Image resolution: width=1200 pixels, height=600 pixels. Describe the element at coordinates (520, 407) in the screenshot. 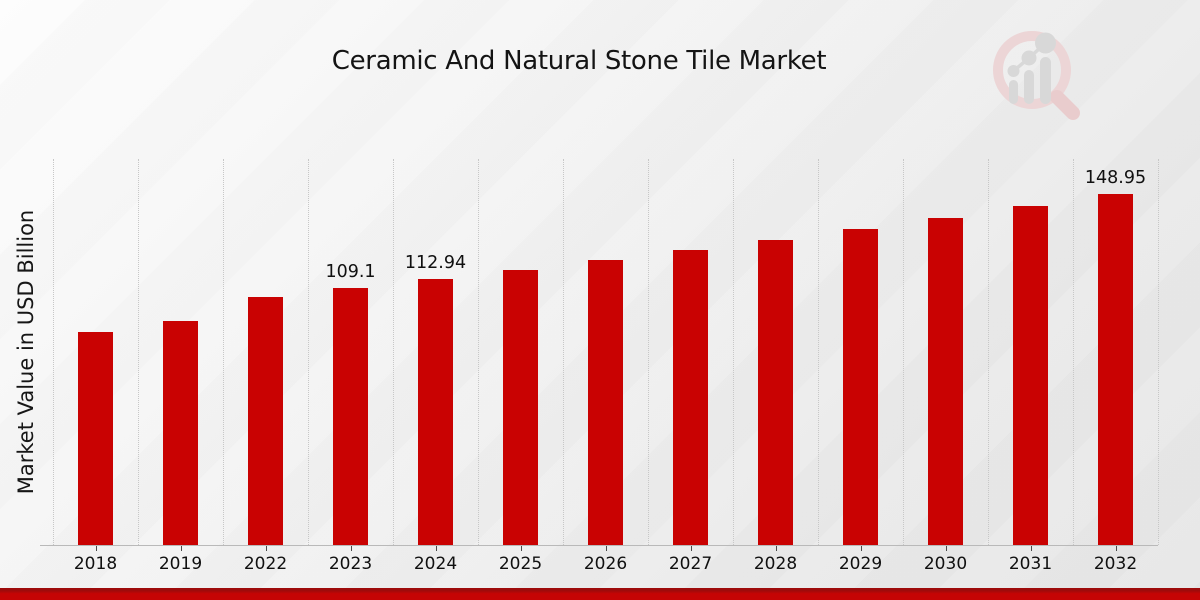

I see `bar-2025` at that location.